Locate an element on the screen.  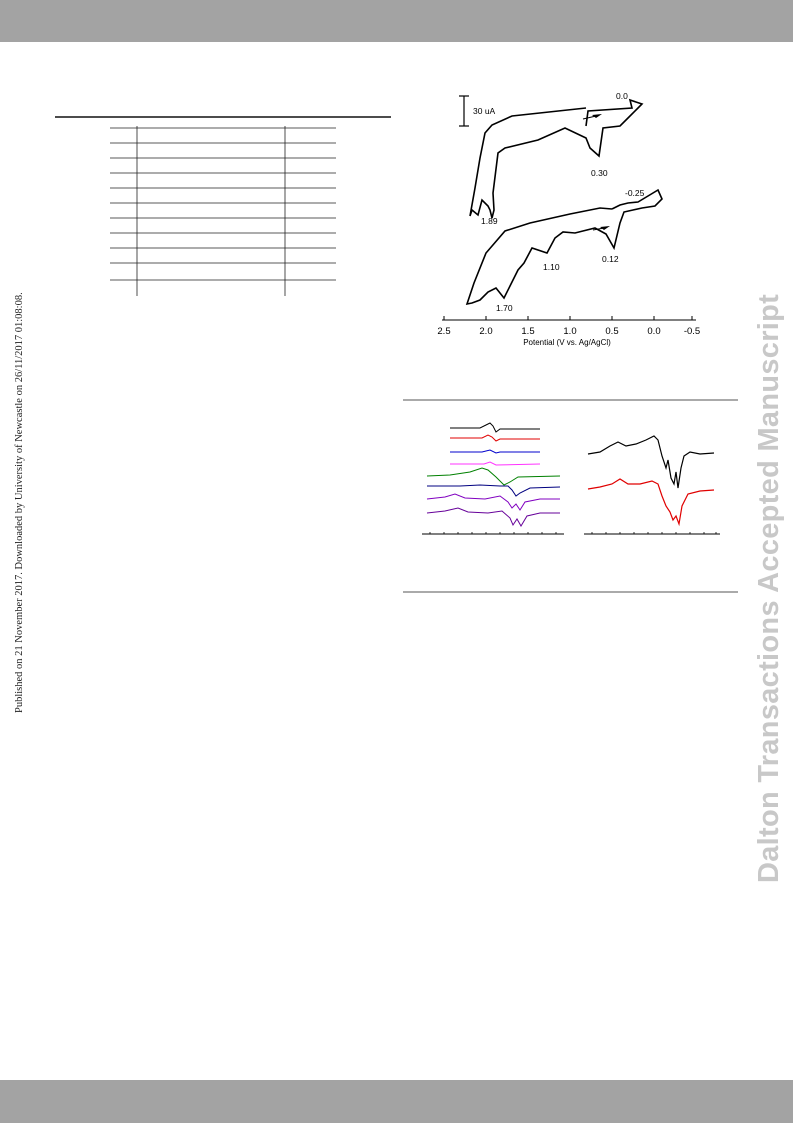
x-axis-ticks is located at coordinates (568, 318).